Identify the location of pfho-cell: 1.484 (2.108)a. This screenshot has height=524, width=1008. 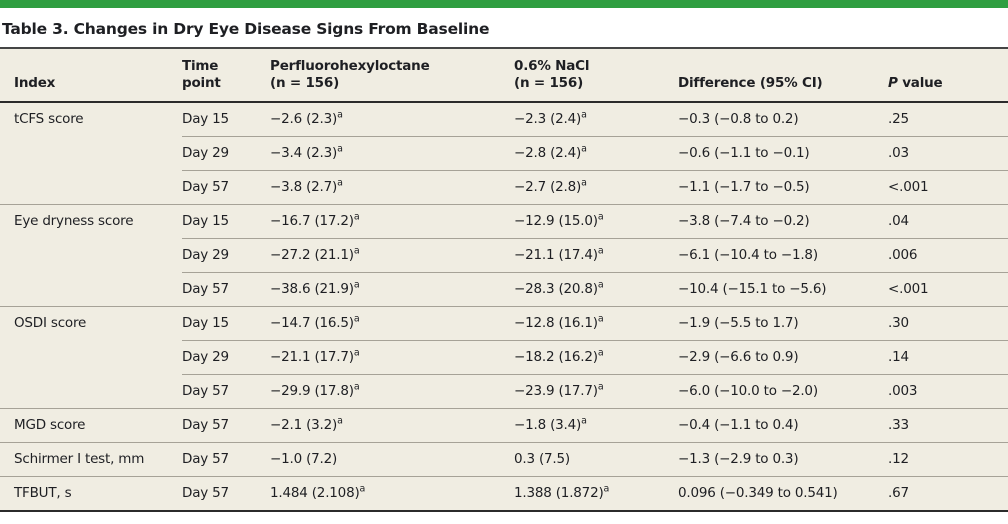
(392, 494).